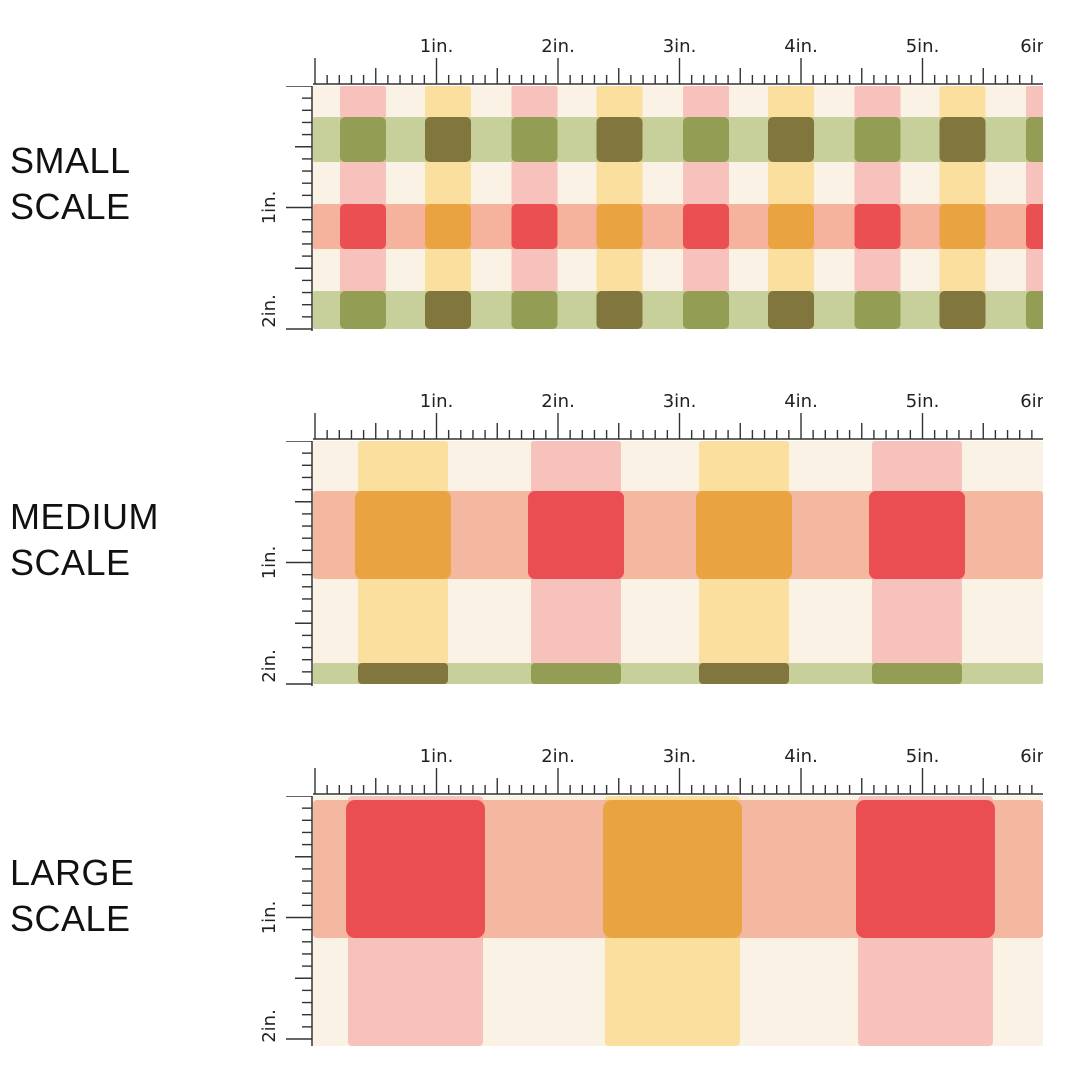 The image size is (1080, 1080). I want to click on scale-label-line1: MEDIUM, so click(84, 516).